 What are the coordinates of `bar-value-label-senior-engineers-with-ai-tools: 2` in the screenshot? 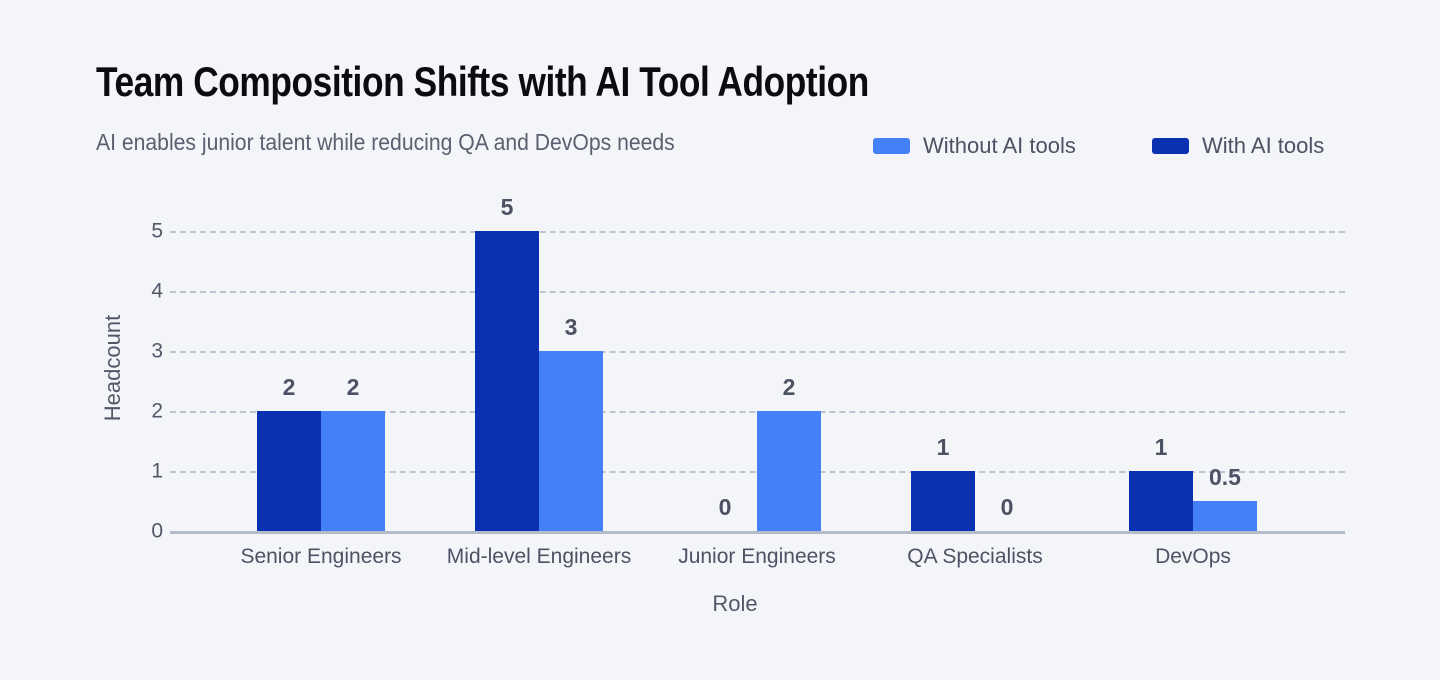 It's located at (289, 387).